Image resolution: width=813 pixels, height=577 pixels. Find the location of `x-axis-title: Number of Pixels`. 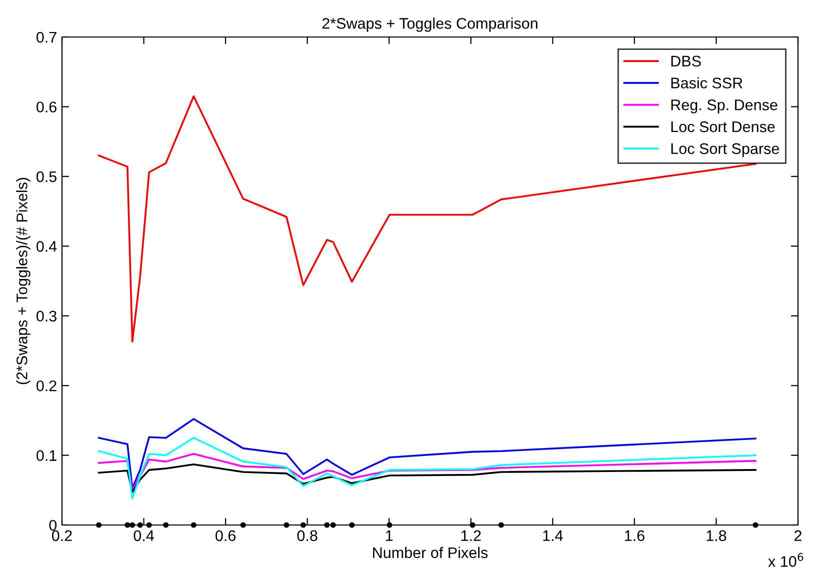

x-axis-title: Number of Pixels is located at coordinates (430, 552).